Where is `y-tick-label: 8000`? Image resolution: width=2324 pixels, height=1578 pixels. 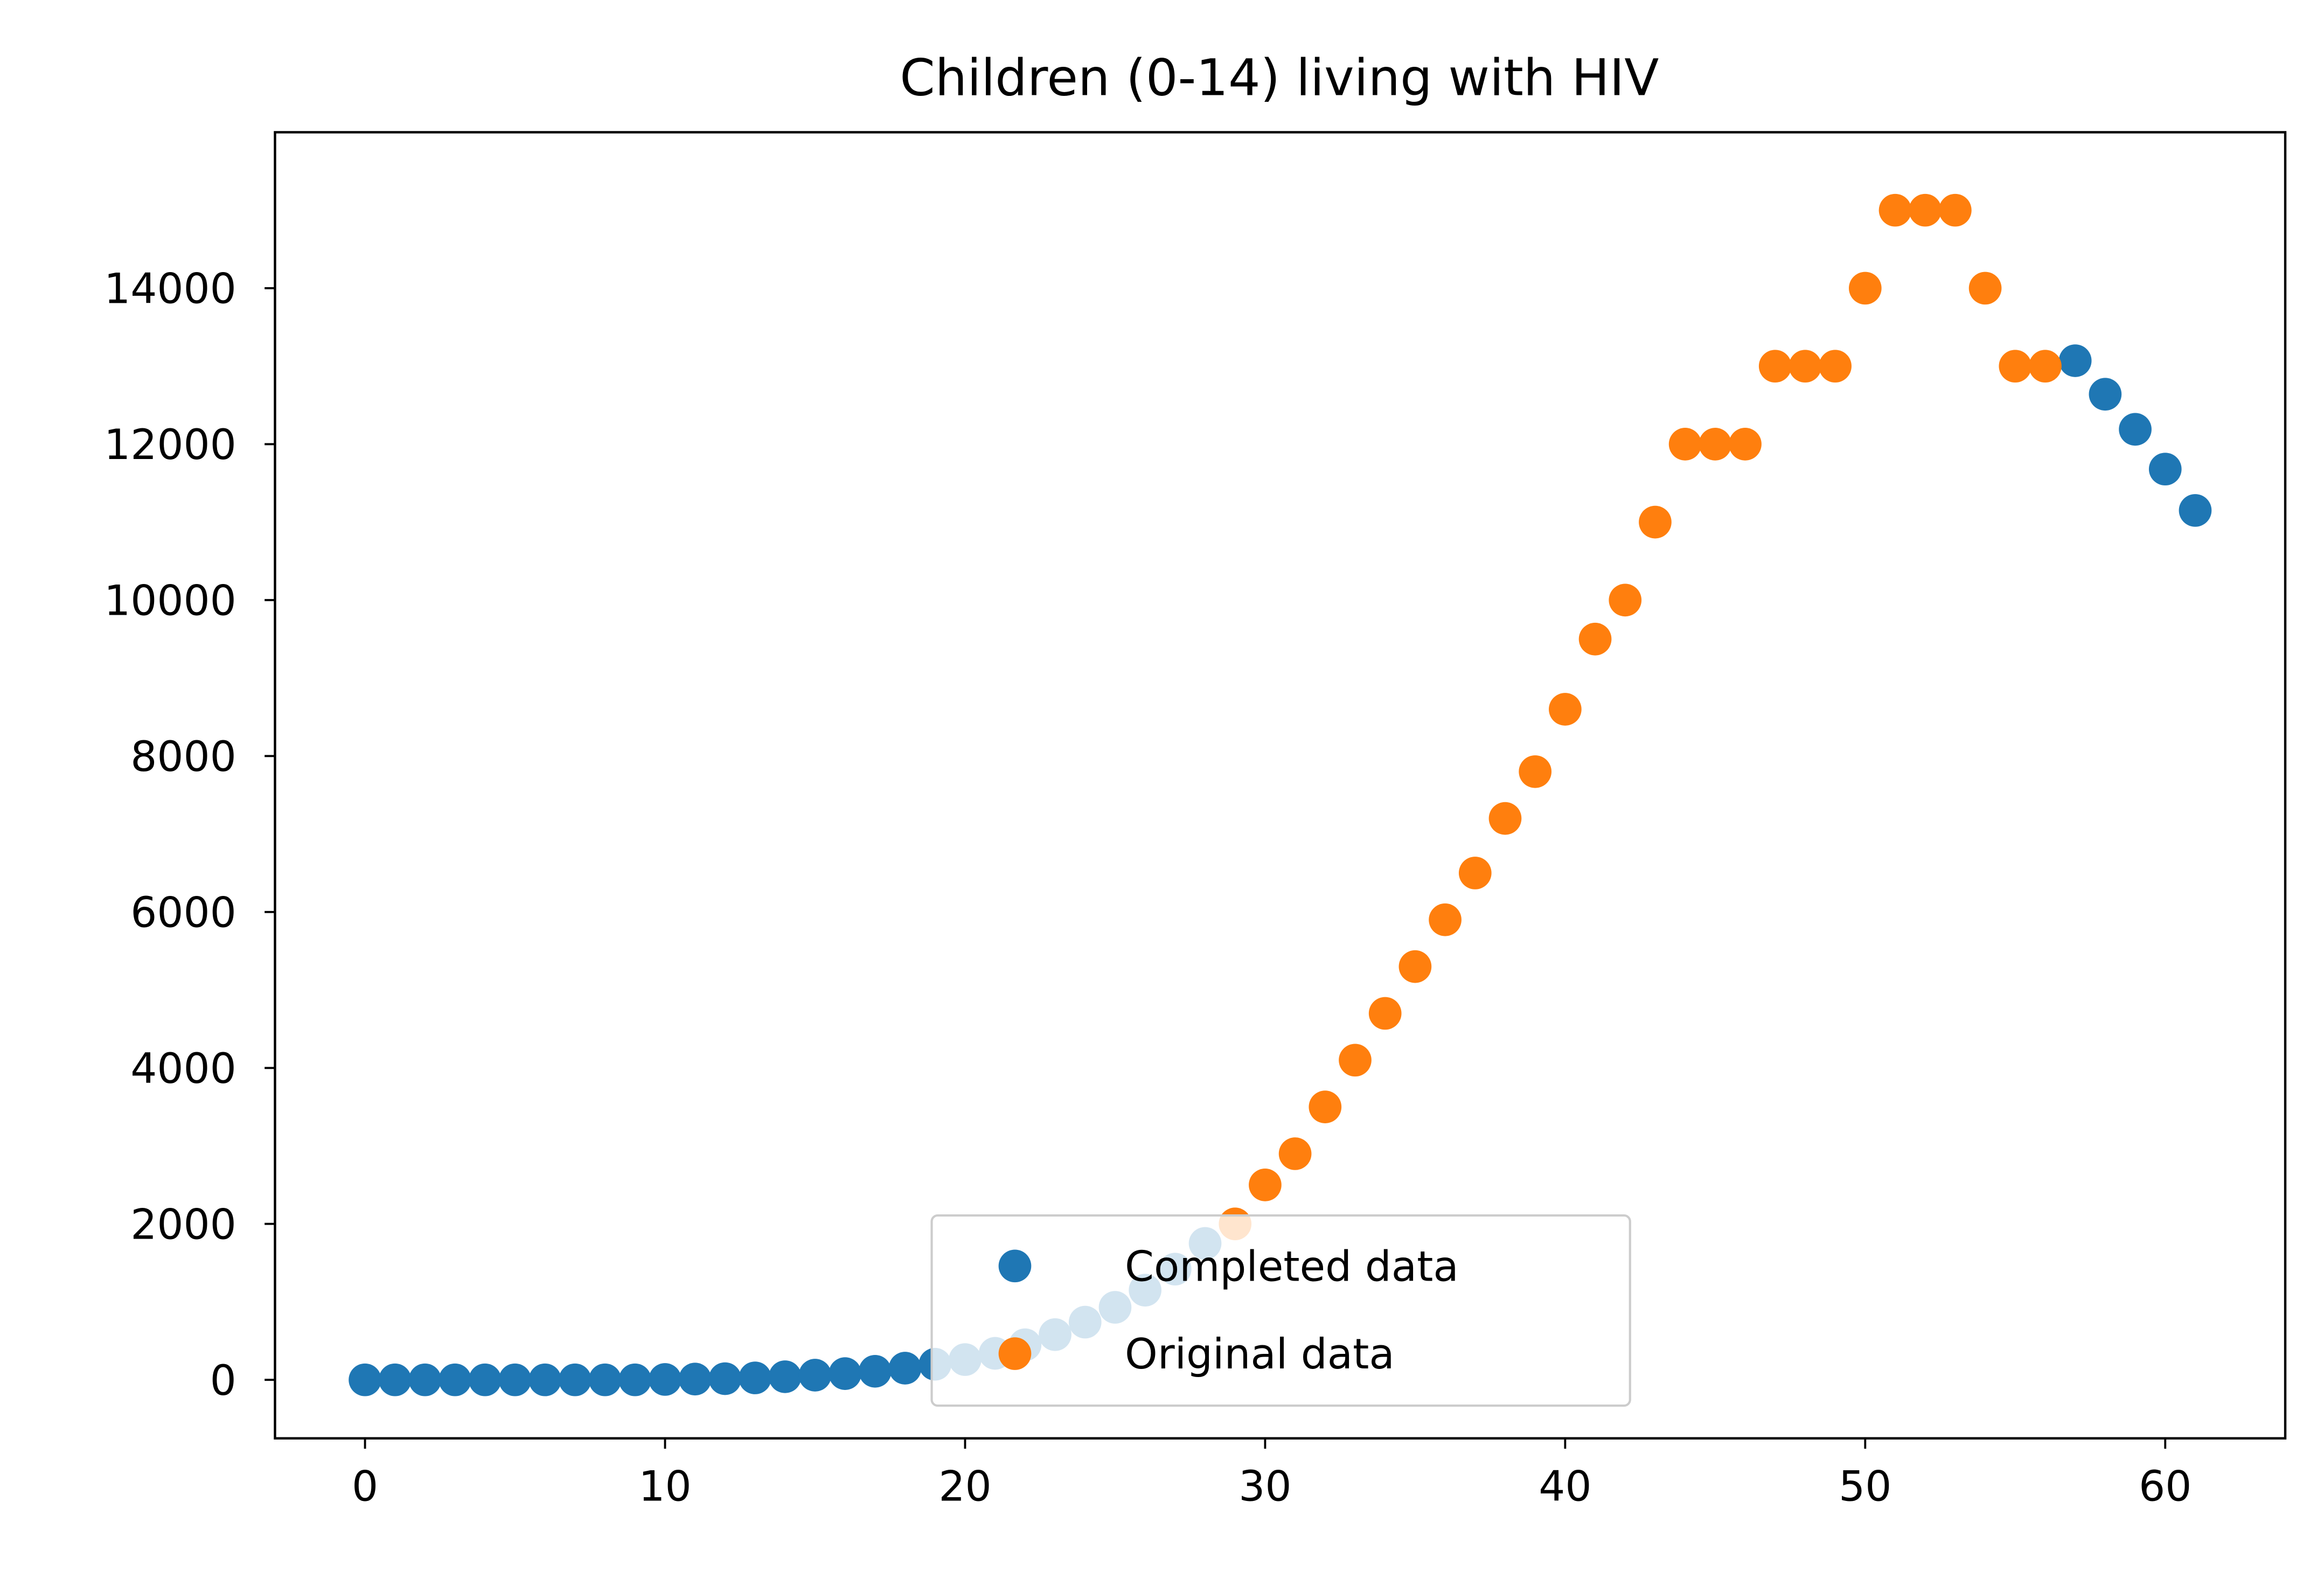
y-tick-label: 8000 is located at coordinates (183, 757).